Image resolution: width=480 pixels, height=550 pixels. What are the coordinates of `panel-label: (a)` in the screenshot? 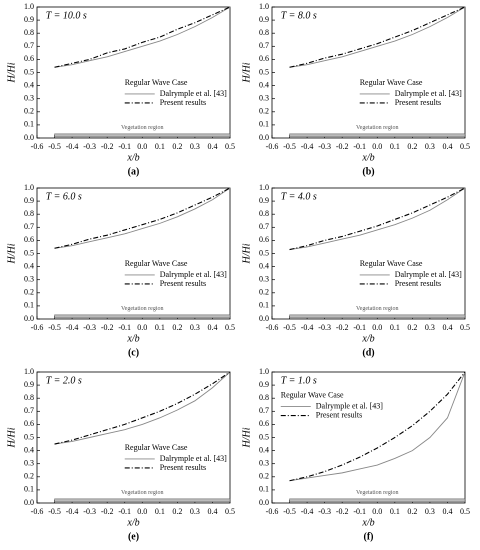 It's located at (134, 171).